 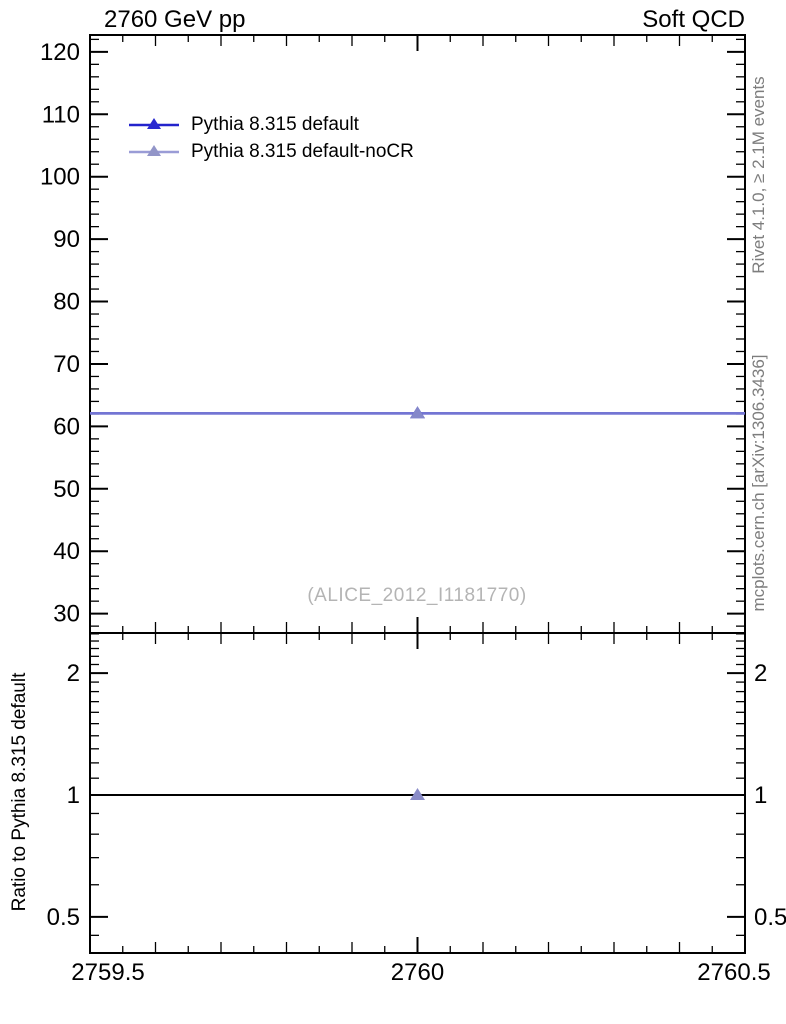 I want to click on mcplots-arxiv-note: mcplots.cern.ch [arXiv:1306.3436], so click(x=758, y=483).